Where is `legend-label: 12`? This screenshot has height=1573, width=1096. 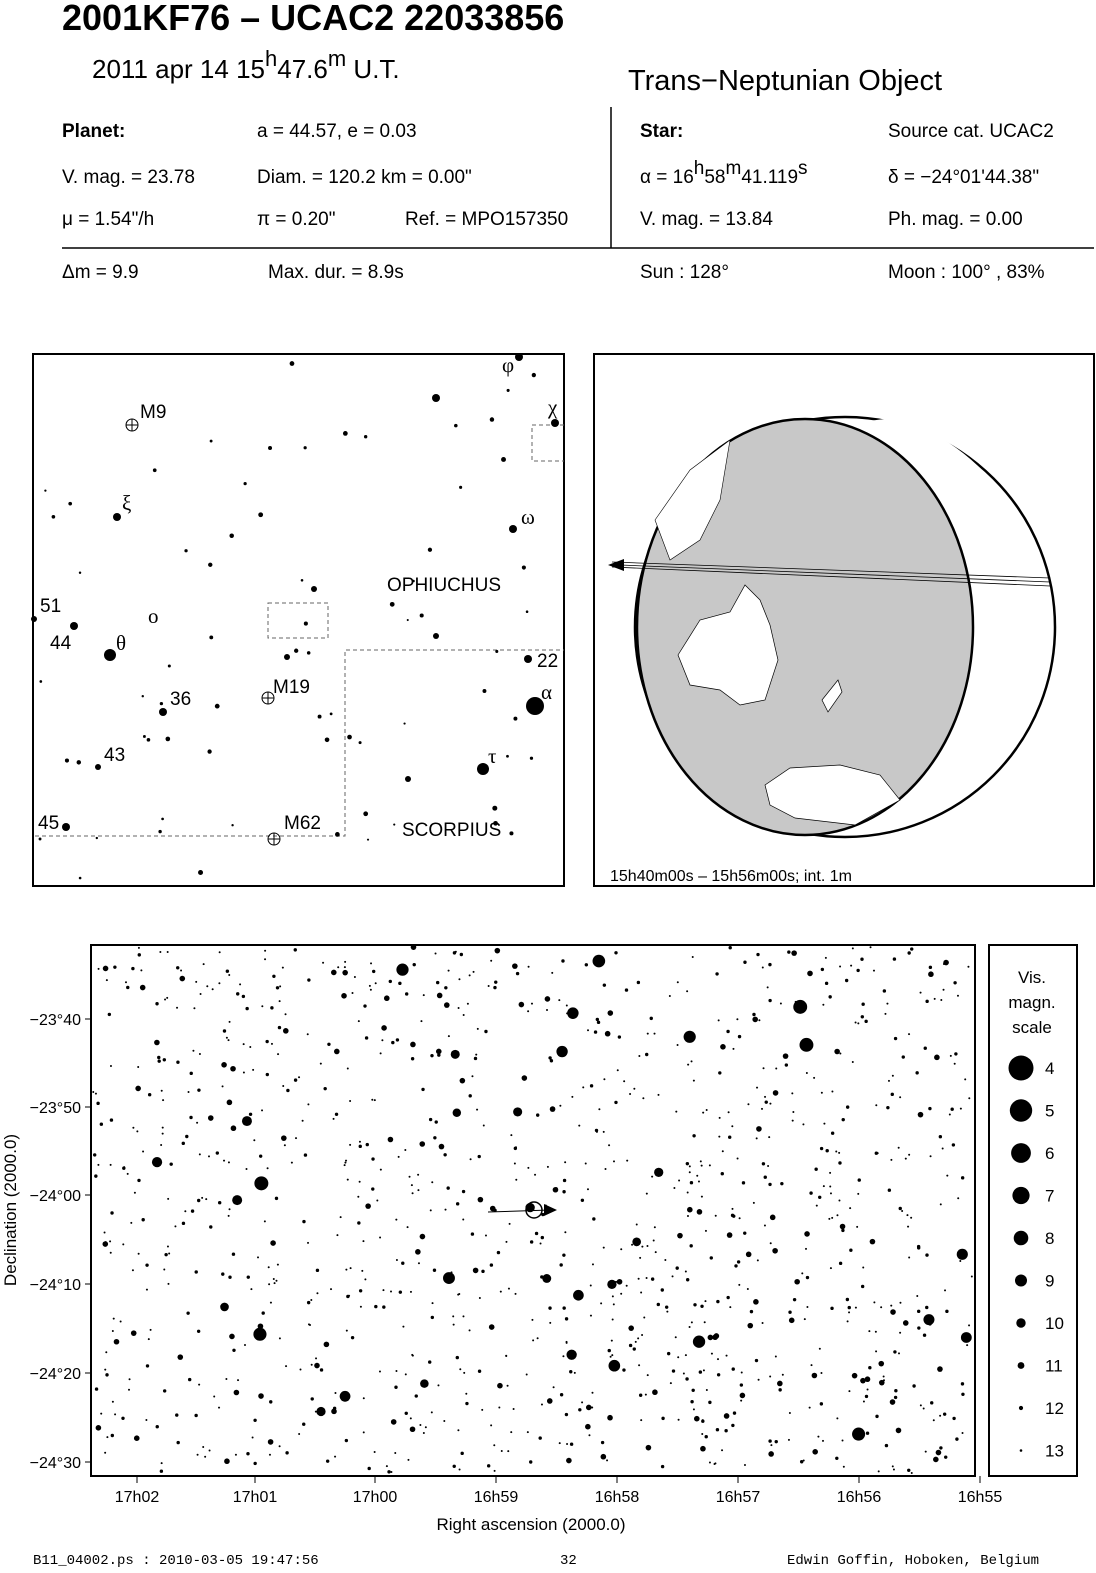
legend-label: 12 is located at coordinates (1054, 1408).